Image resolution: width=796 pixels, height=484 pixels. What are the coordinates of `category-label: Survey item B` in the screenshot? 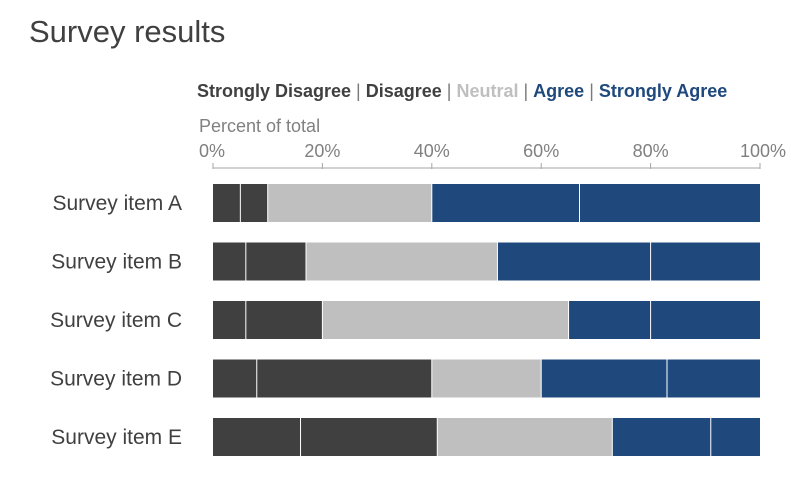 It's located at (116, 262).